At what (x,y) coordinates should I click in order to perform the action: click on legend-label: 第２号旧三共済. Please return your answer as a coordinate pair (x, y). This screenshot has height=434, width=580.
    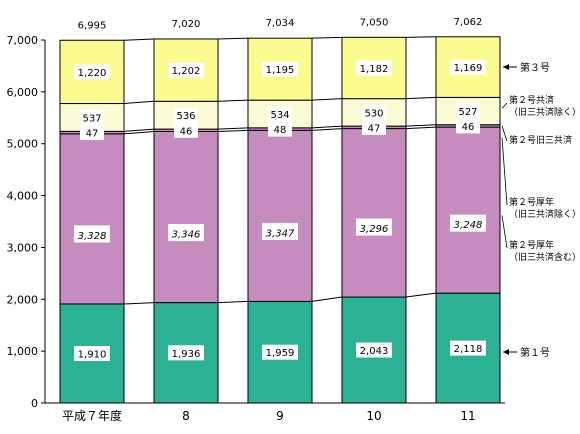
    Looking at the image, I should click on (540, 140).